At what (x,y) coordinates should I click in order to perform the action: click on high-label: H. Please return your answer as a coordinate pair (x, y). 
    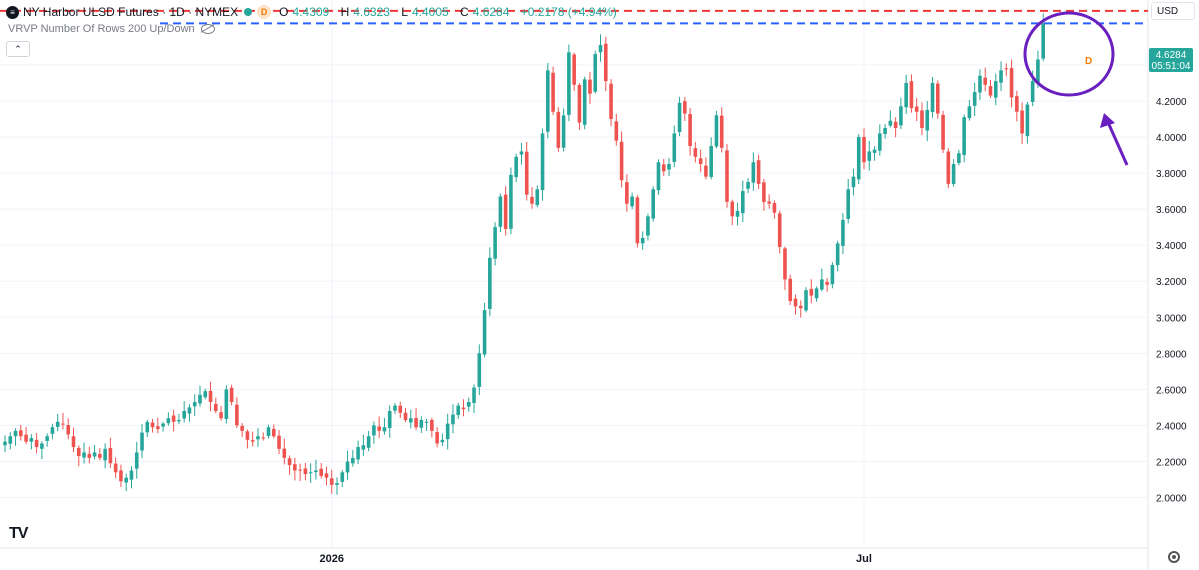
    Looking at the image, I should click on (345, 12).